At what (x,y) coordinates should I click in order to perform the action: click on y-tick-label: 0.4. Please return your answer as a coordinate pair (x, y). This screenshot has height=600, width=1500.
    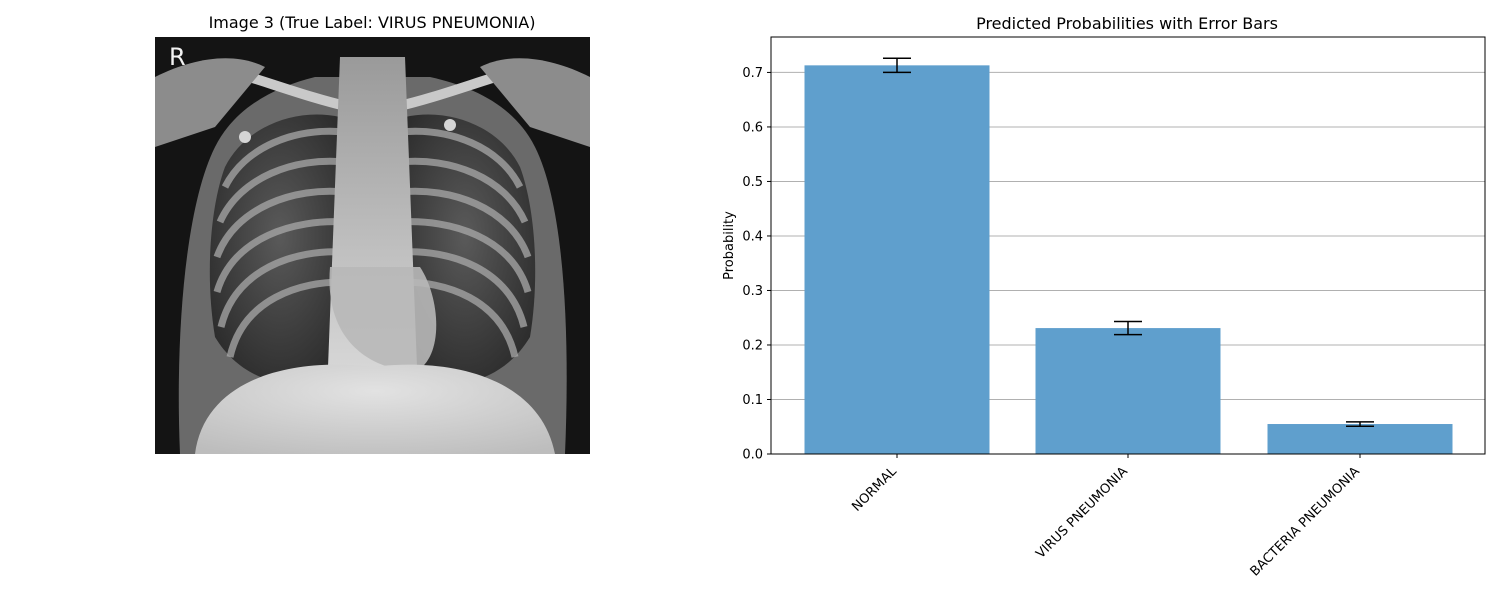
    Looking at the image, I should click on (752, 236).